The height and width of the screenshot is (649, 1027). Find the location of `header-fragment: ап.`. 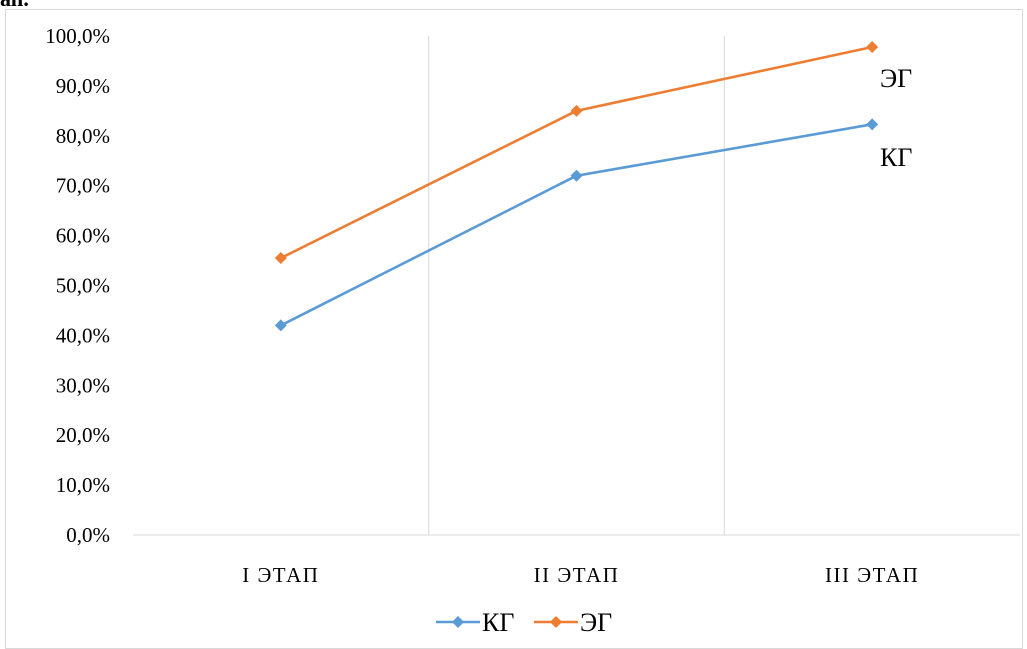

header-fragment: ап. is located at coordinates (14, 6).